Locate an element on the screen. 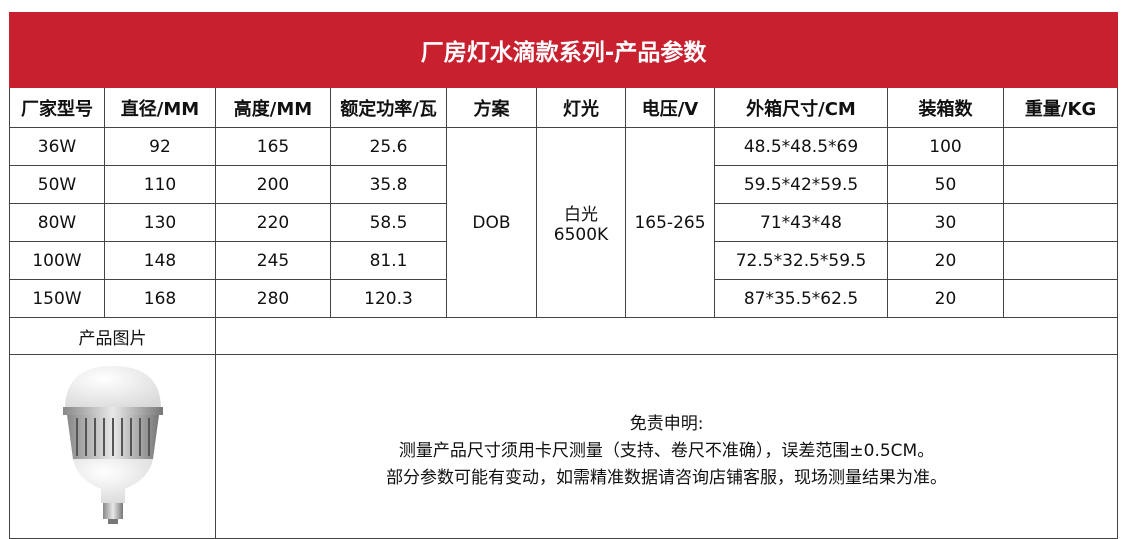 This screenshot has height=539, width=1126. cell: 72.5*32.5*59.5 is located at coordinates (801, 260).